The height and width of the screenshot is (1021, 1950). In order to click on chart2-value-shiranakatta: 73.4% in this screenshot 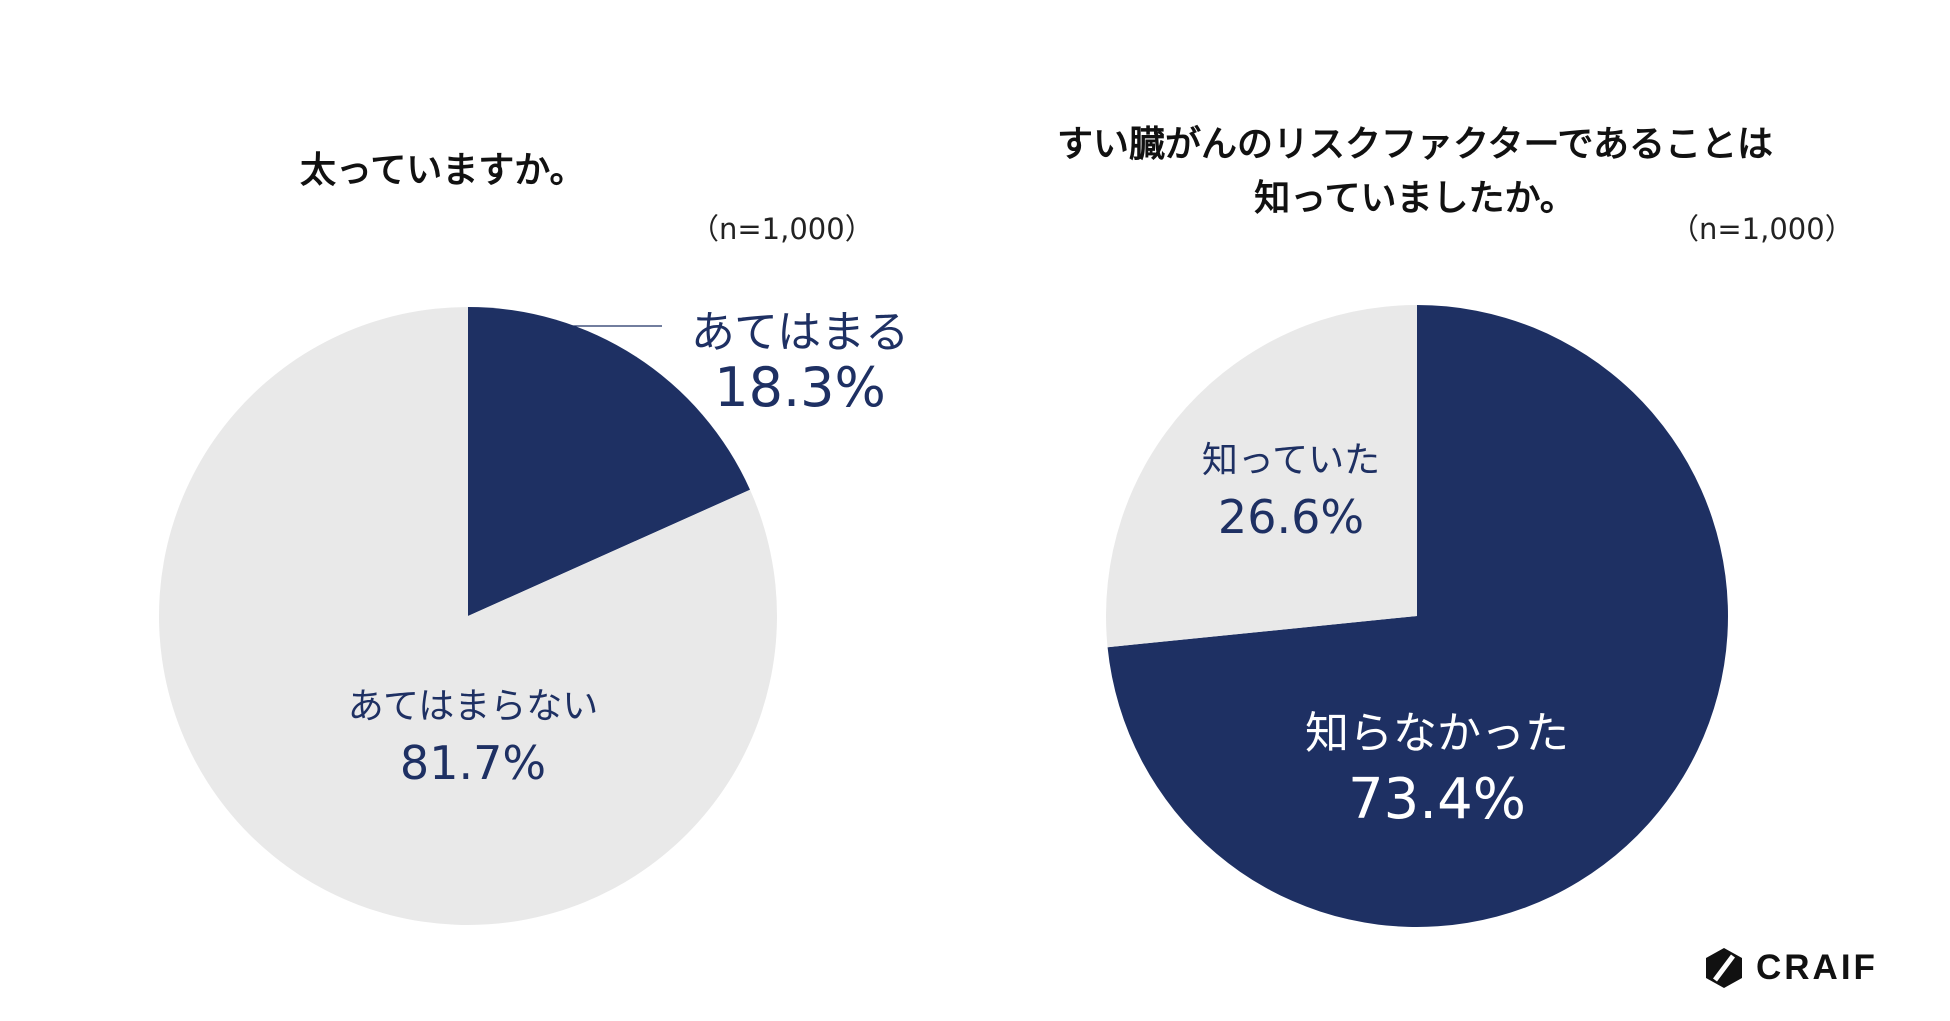, I will do `click(1437, 799)`.